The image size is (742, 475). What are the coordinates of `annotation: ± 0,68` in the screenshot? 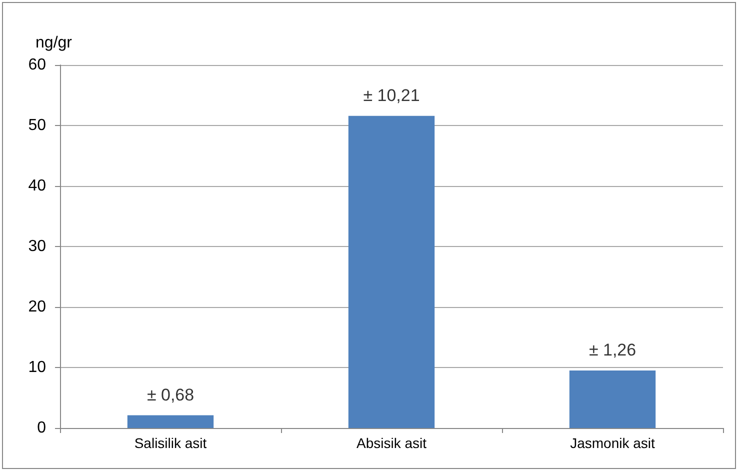 It's located at (170, 394).